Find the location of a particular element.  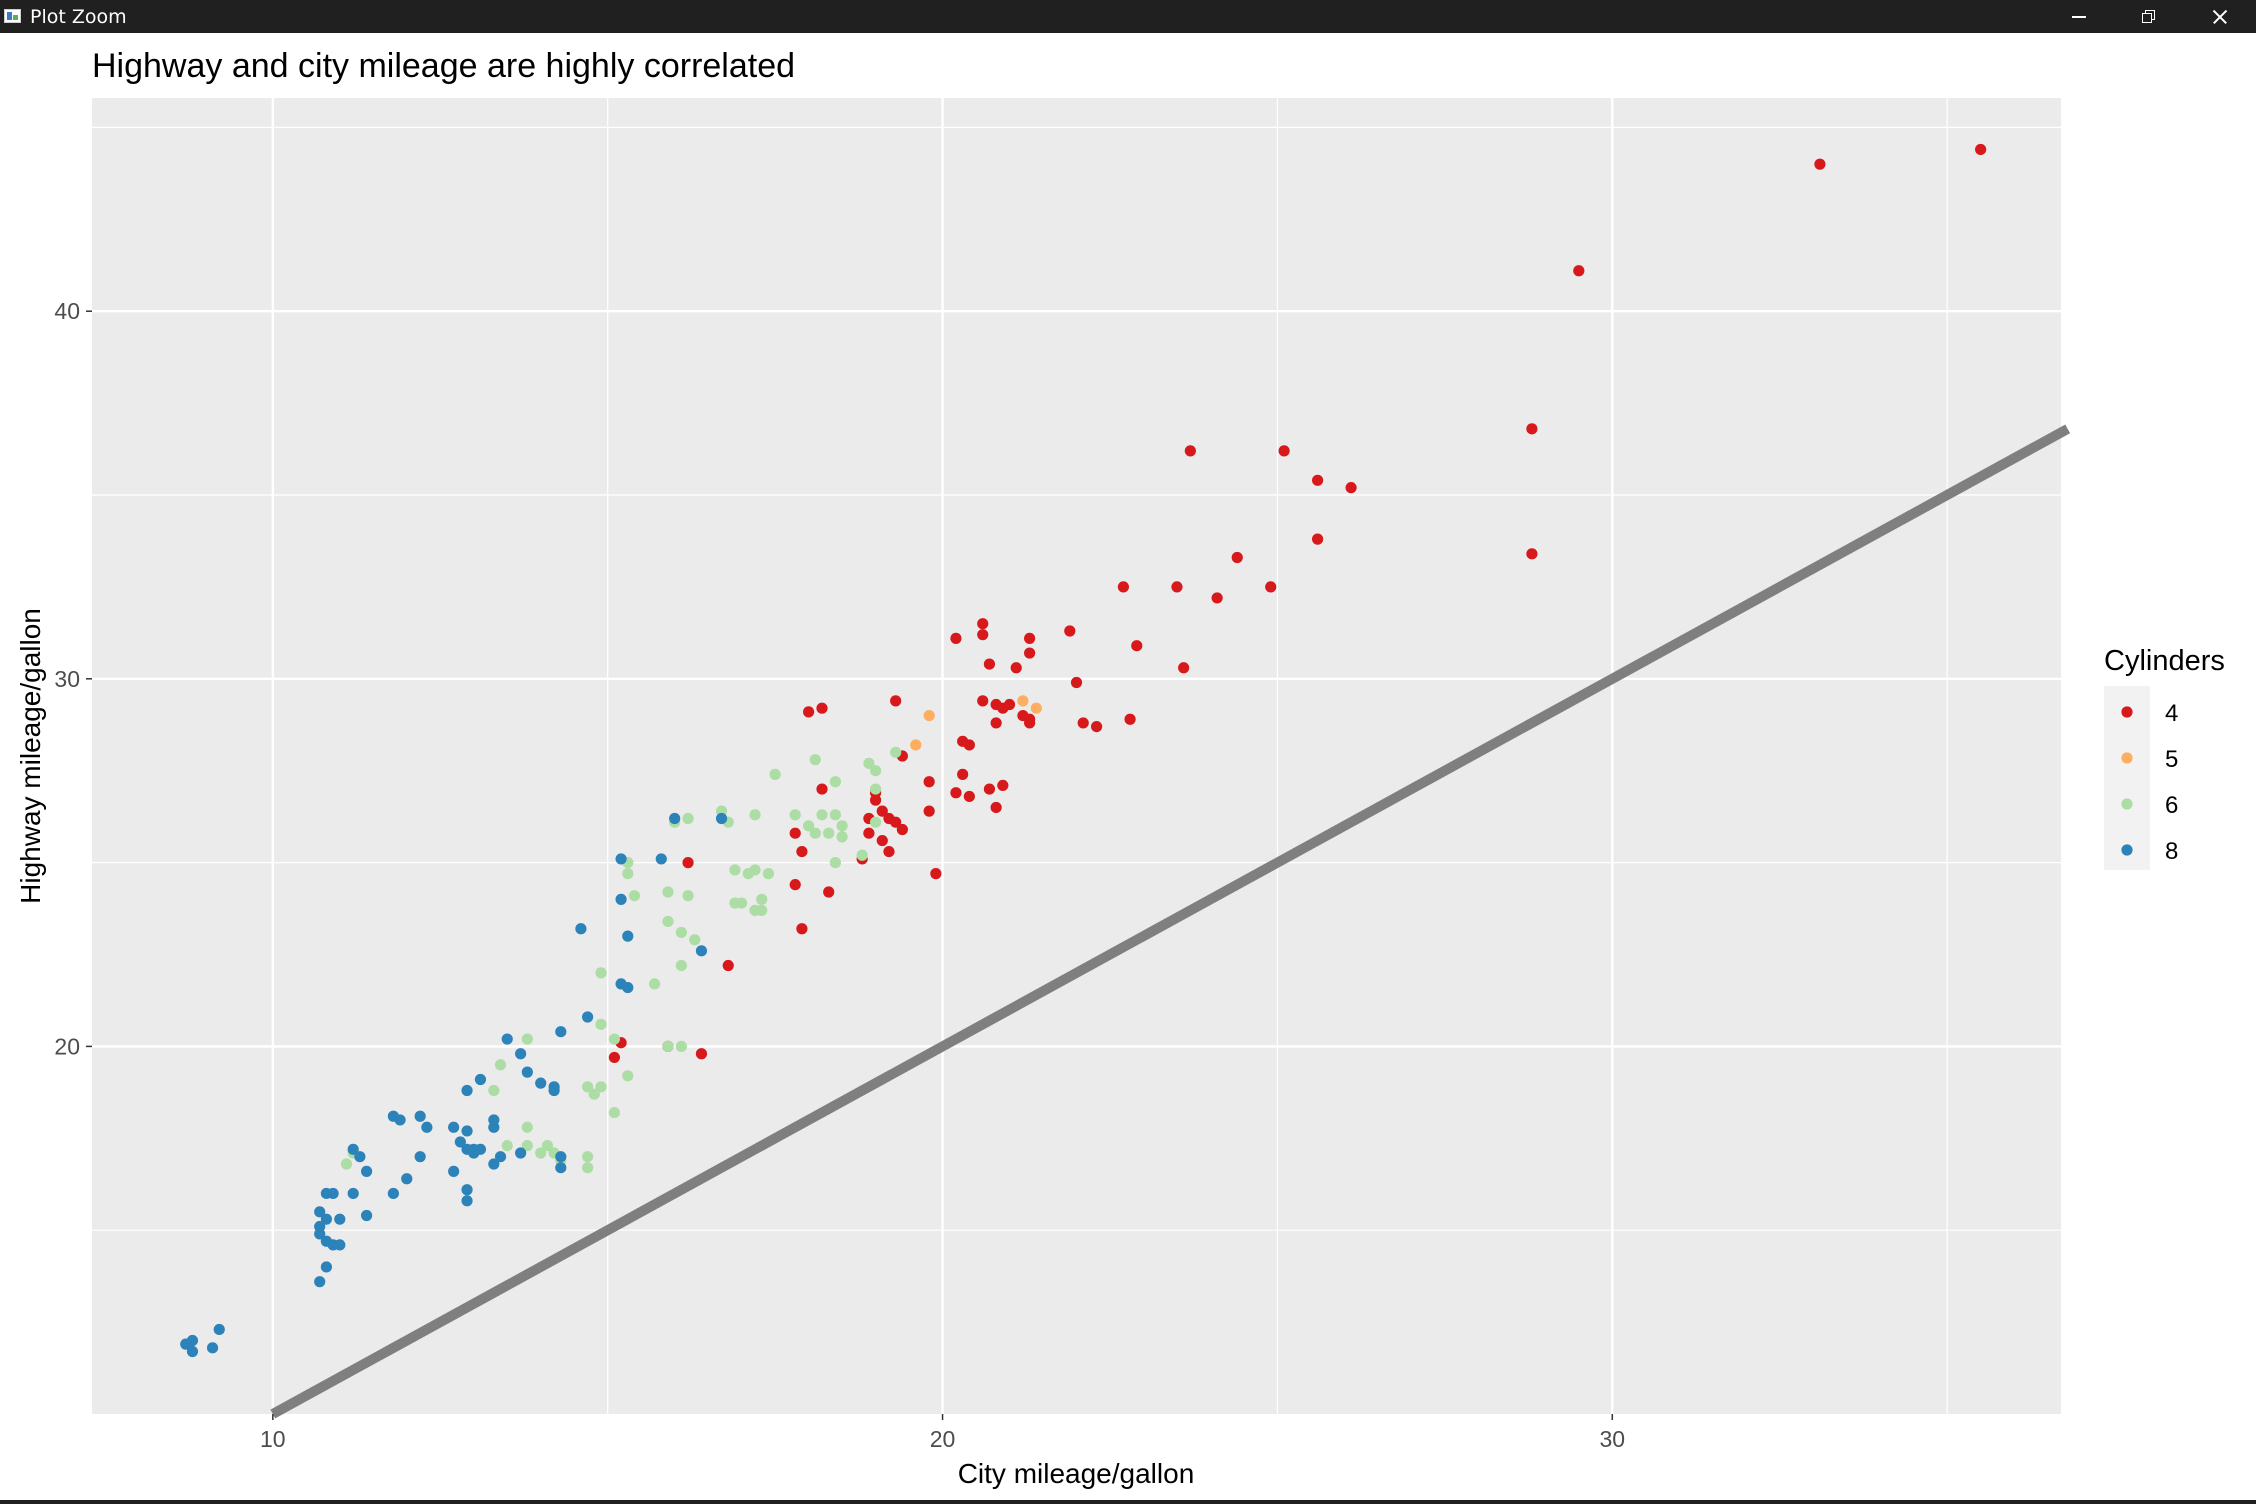

minimize-icon is located at coordinates (2079, 16).